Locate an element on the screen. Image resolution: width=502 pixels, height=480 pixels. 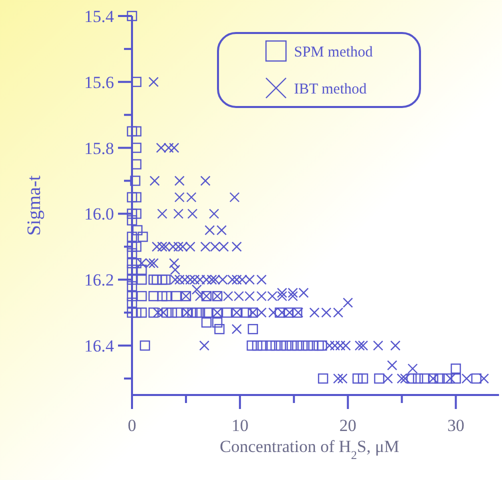
x-tick-label: 0 is located at coordinates (132, 425).